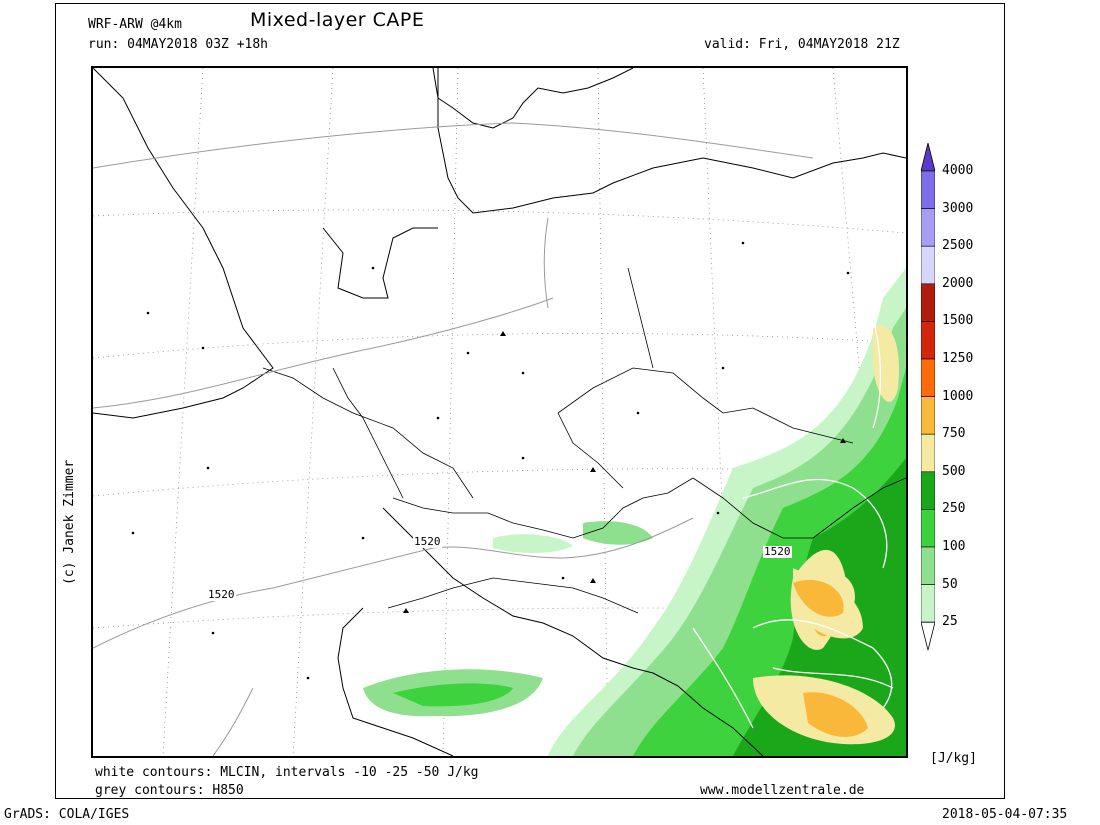 The width and height of the screenshot is (1100, 825). Describe the element at coordinates (958, 208) in the screenshot. I see `legend-label-3000: 3000` at that location.